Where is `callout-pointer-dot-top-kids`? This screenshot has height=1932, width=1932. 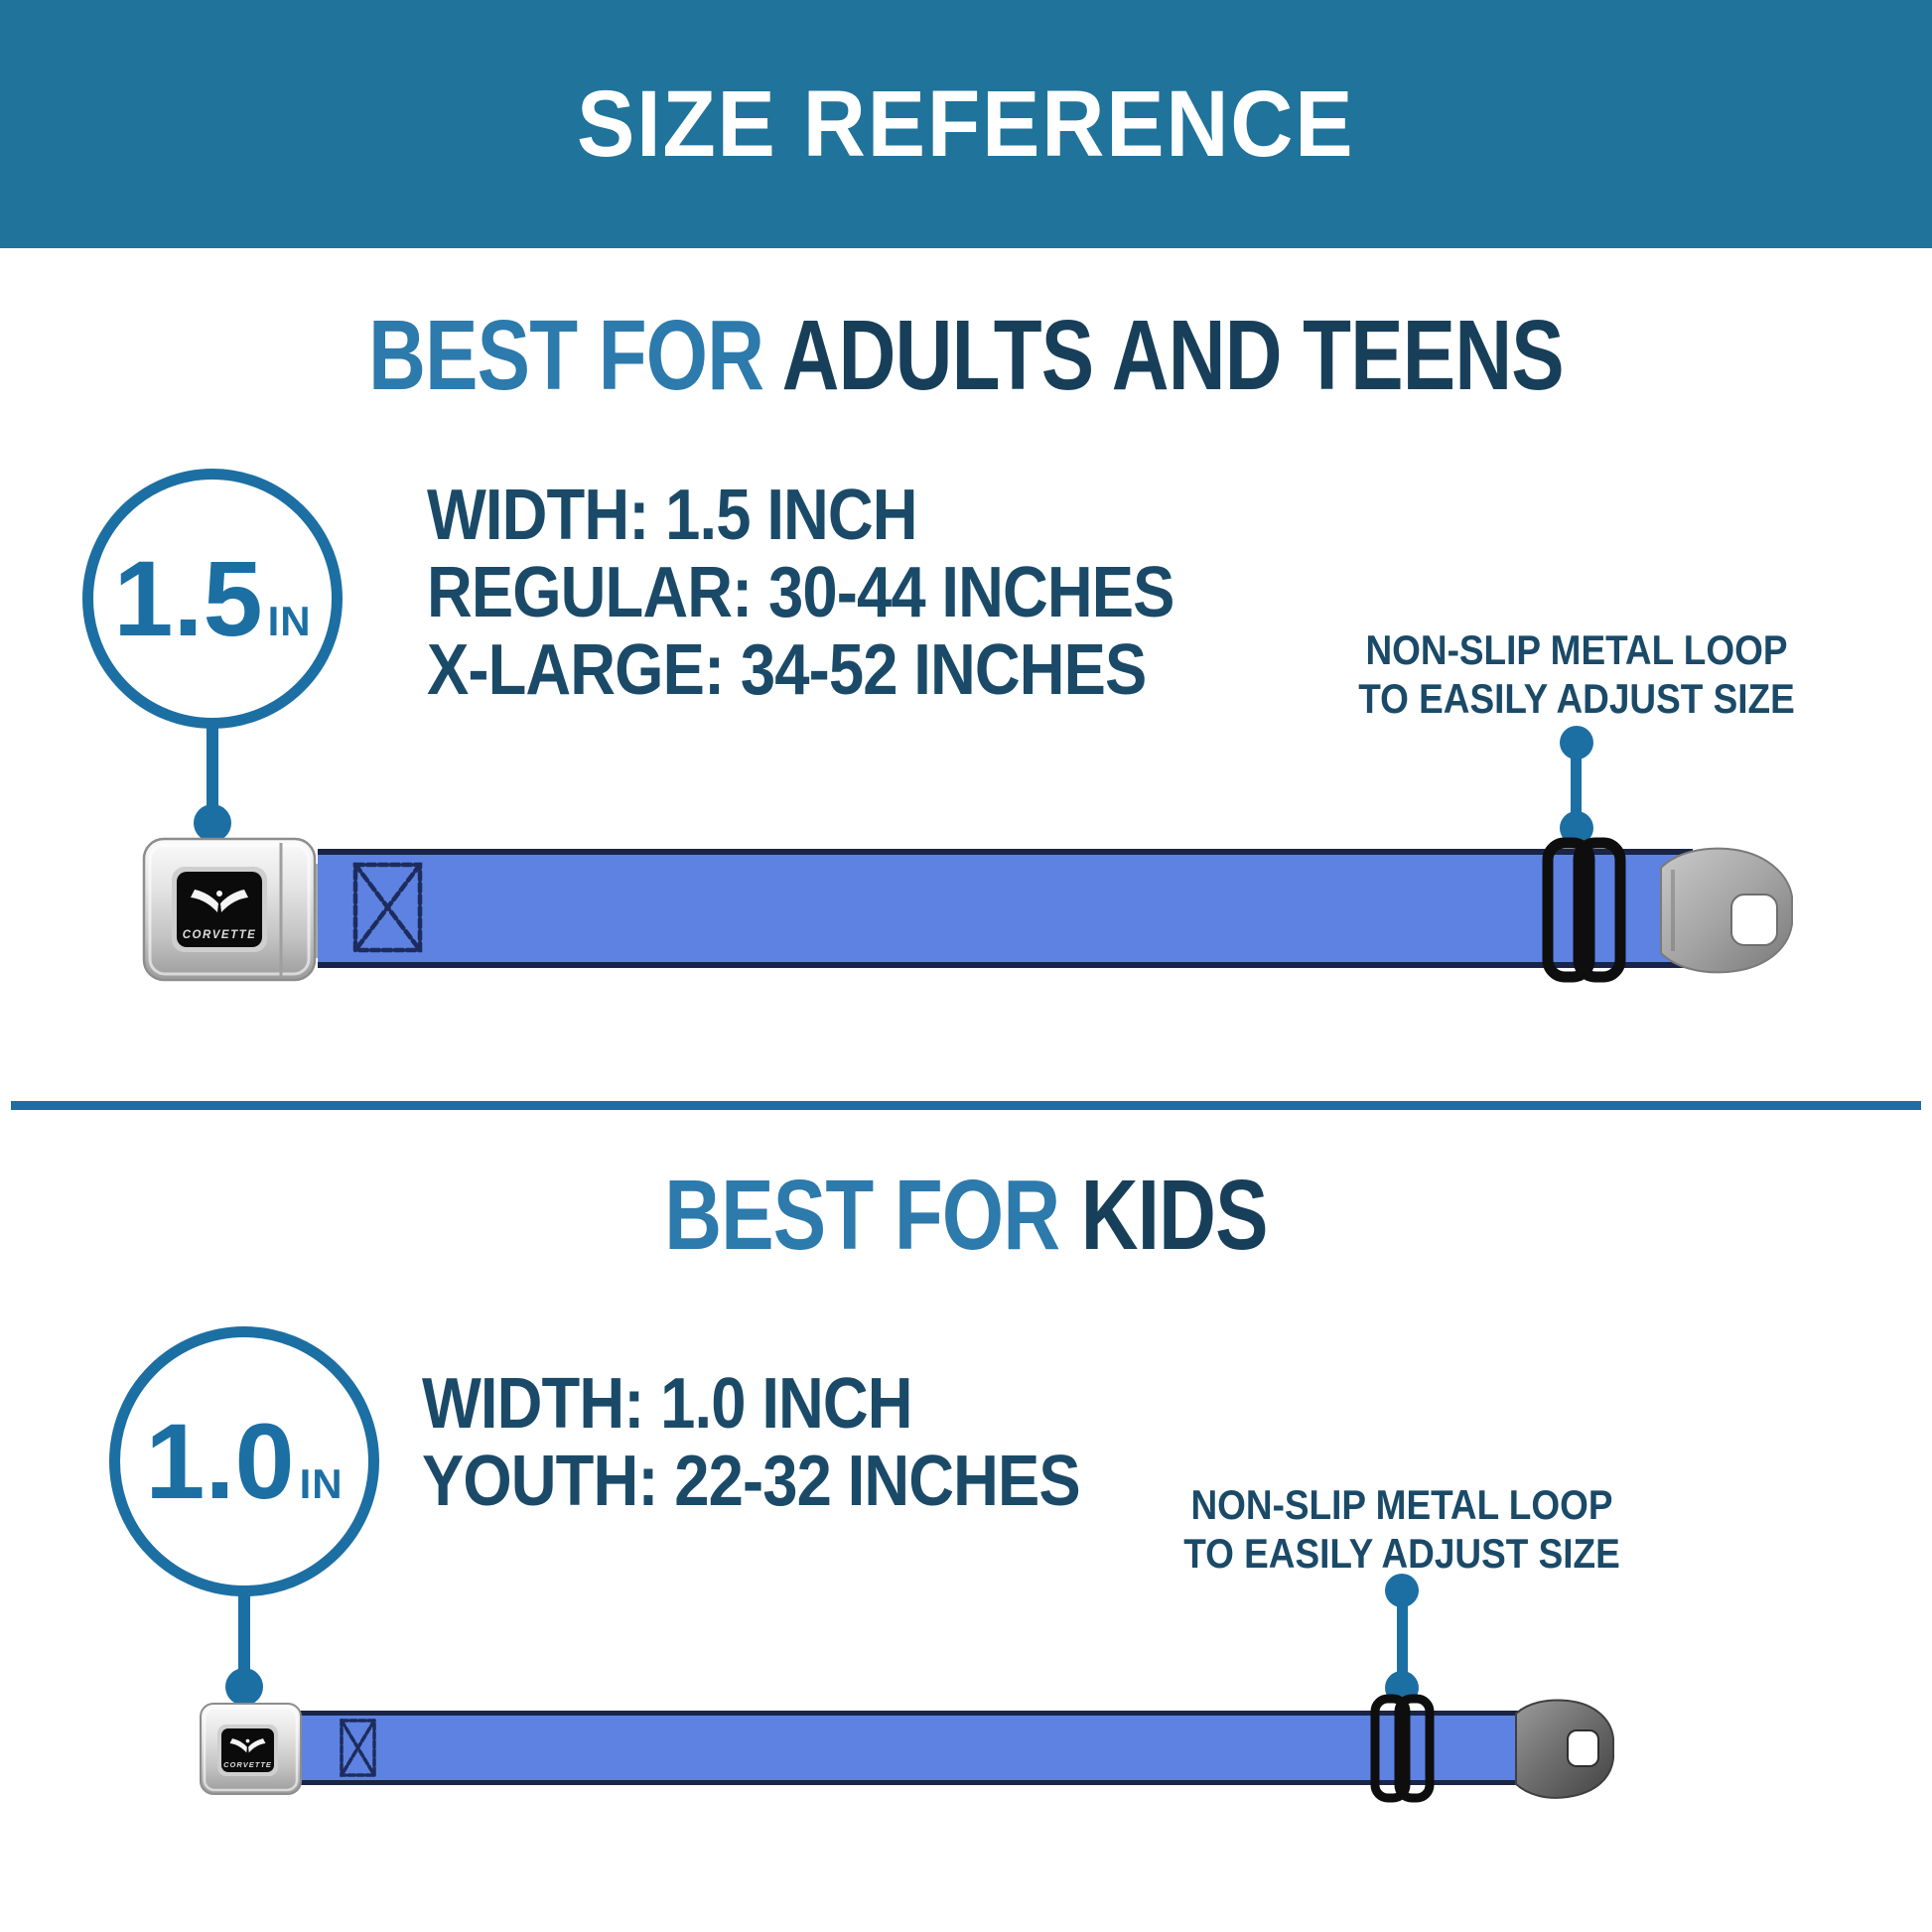
callout-pointer-dot-top-kids is located at coordinates (1402, 1591).